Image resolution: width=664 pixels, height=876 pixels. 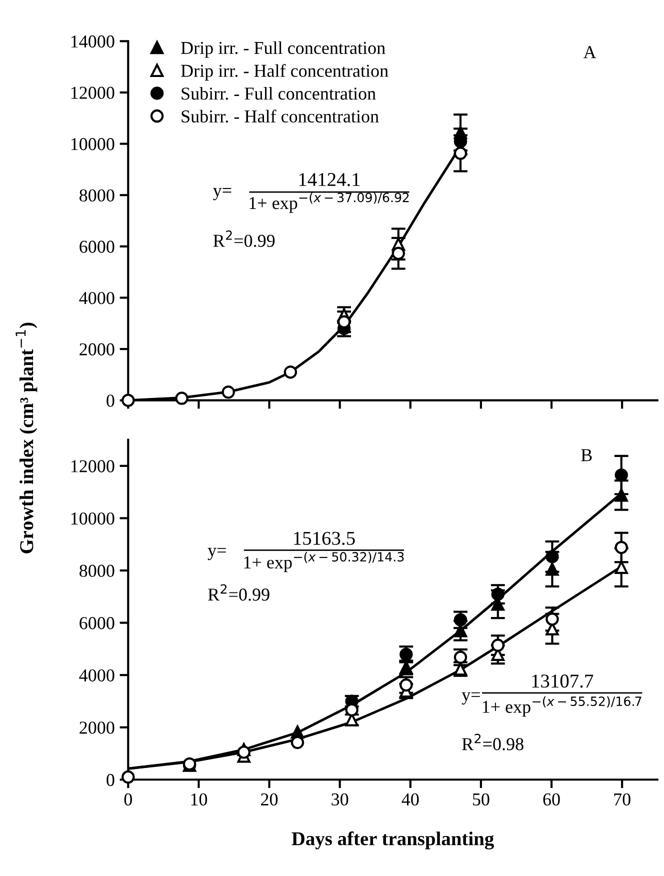 What do you see at coordinates (586, 455) in the screenshot?
I see `annotation: B` at bounding box center [586, 455].